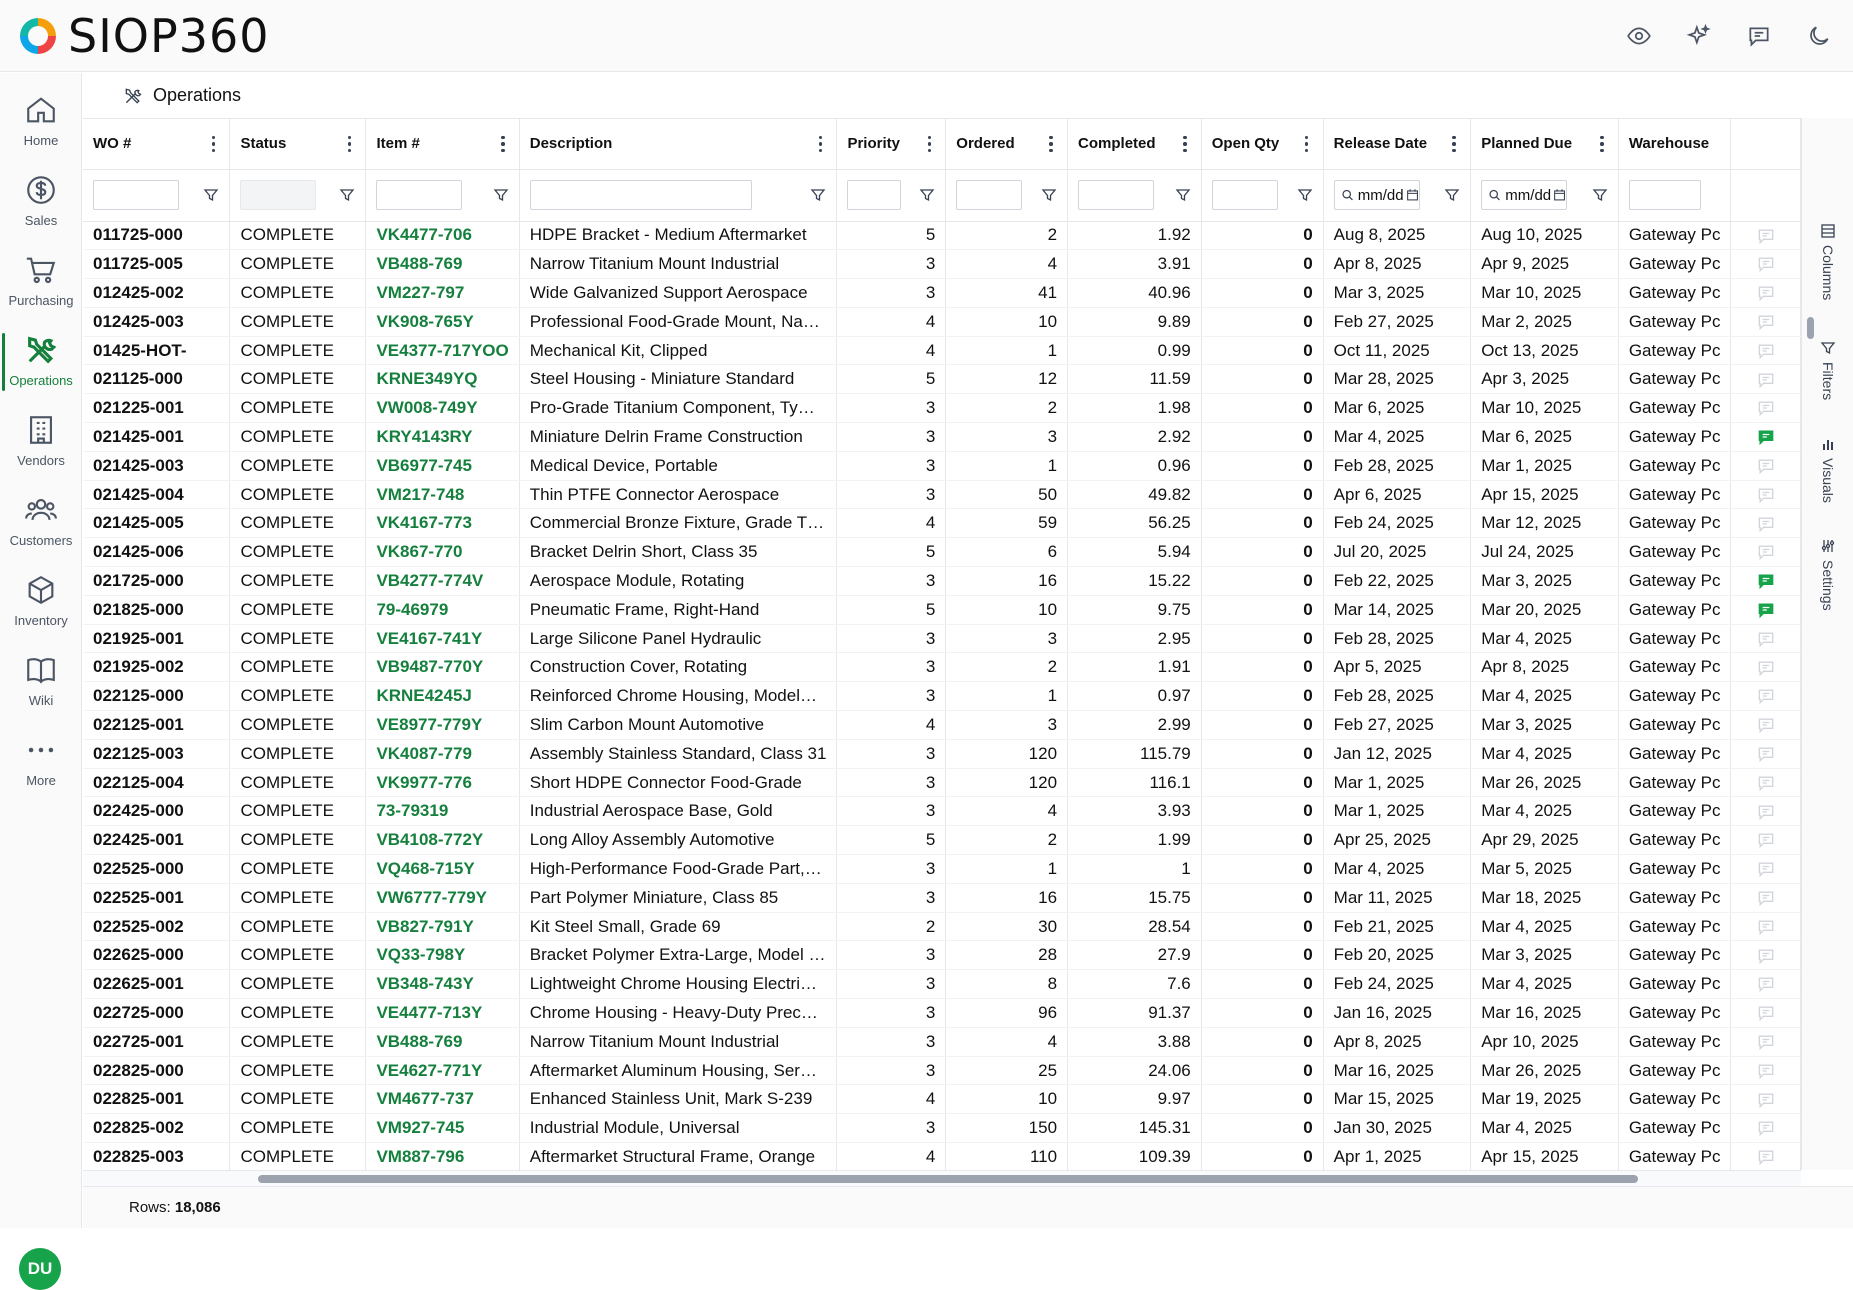 This screenshot has height=1290, width=1853. Describe the element at coordinates (442, 984) in the screenshot. I see `cell-item-number: VB348-743Y` at that location.